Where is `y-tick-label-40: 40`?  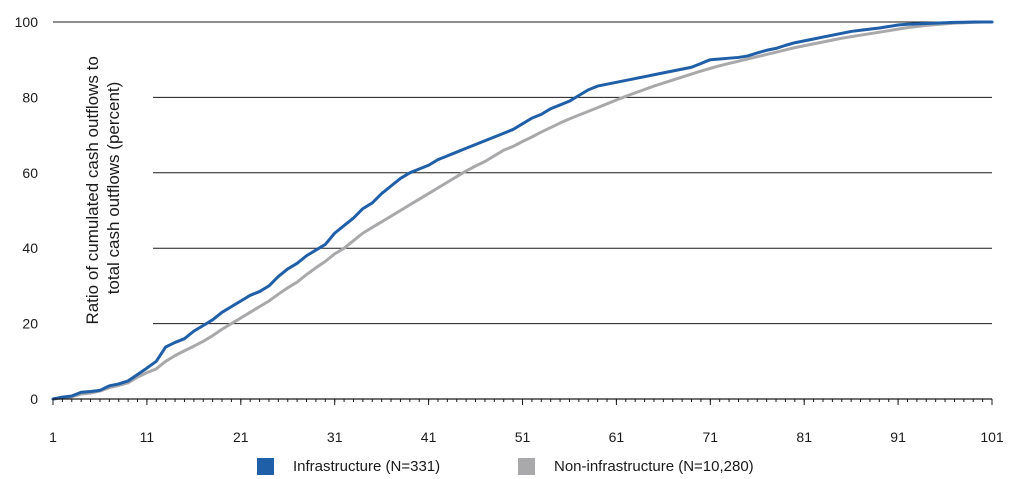
y-tick-label-40: 40 is located at coordinates (30, 248).